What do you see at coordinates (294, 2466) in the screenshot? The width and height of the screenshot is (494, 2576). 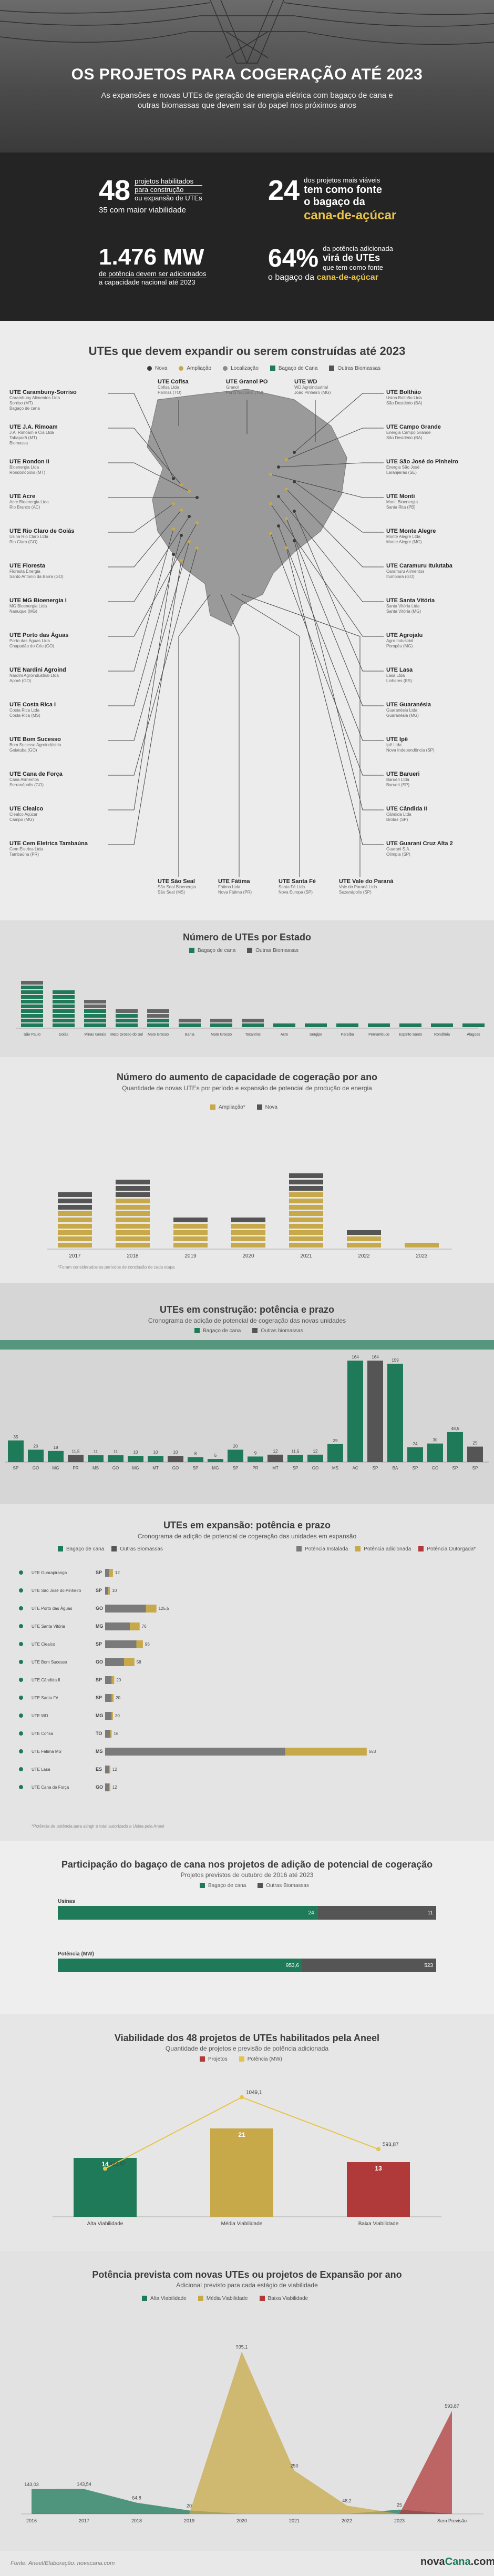 I see `forecast-value: 250` at bounding box center [294, 2466].